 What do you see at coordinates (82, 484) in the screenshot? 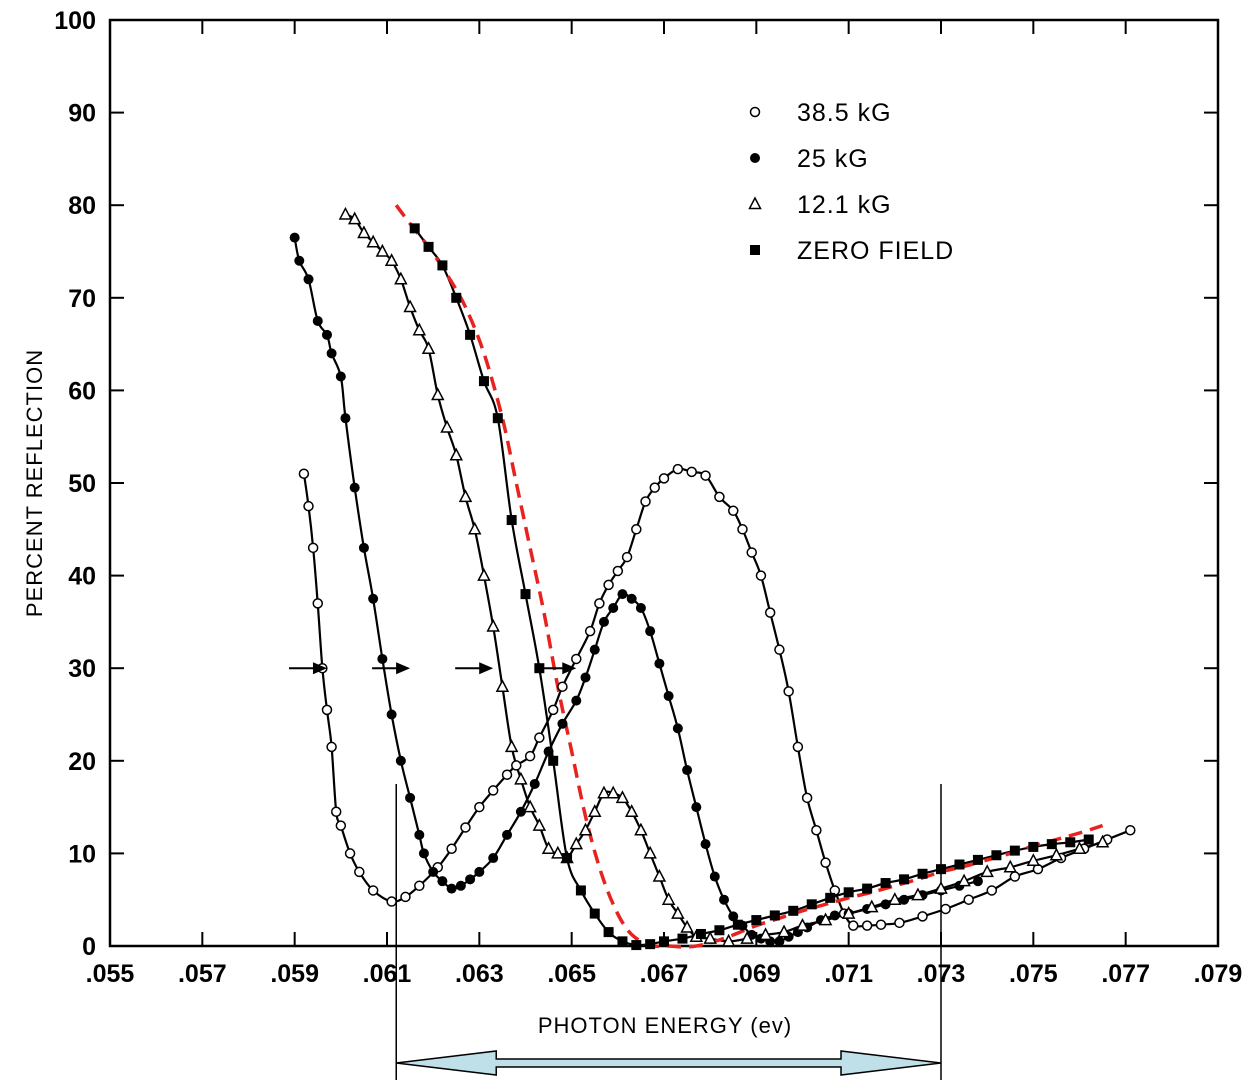
I see `y-tick-label: 50` at bounding box center [82, 484].